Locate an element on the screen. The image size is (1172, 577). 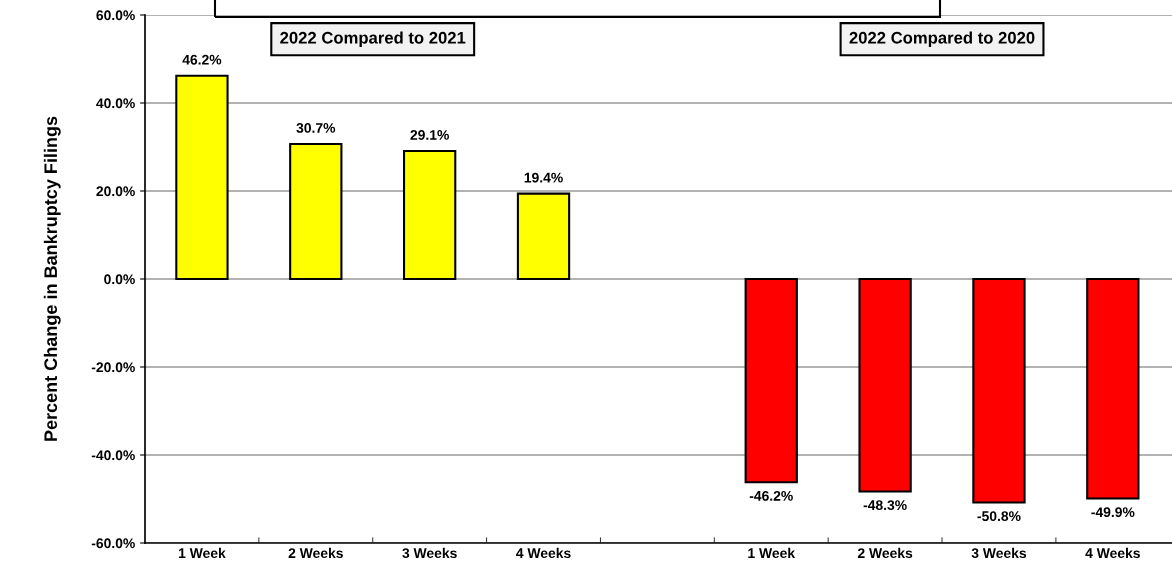
data-label: -48.3% is located at coordinates (885, 505).